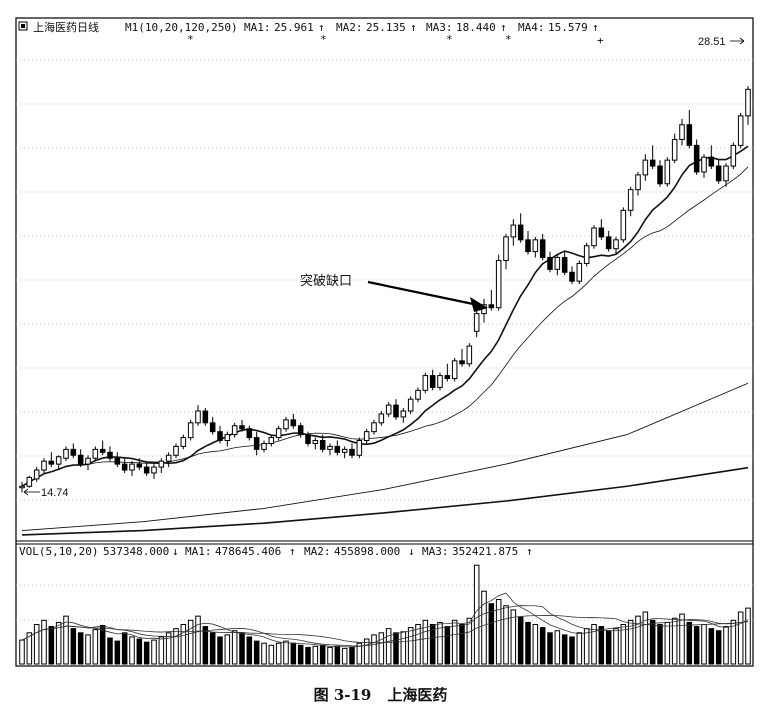 The image size is (761, 716). I want to click on window-icon, so click(23, 26).